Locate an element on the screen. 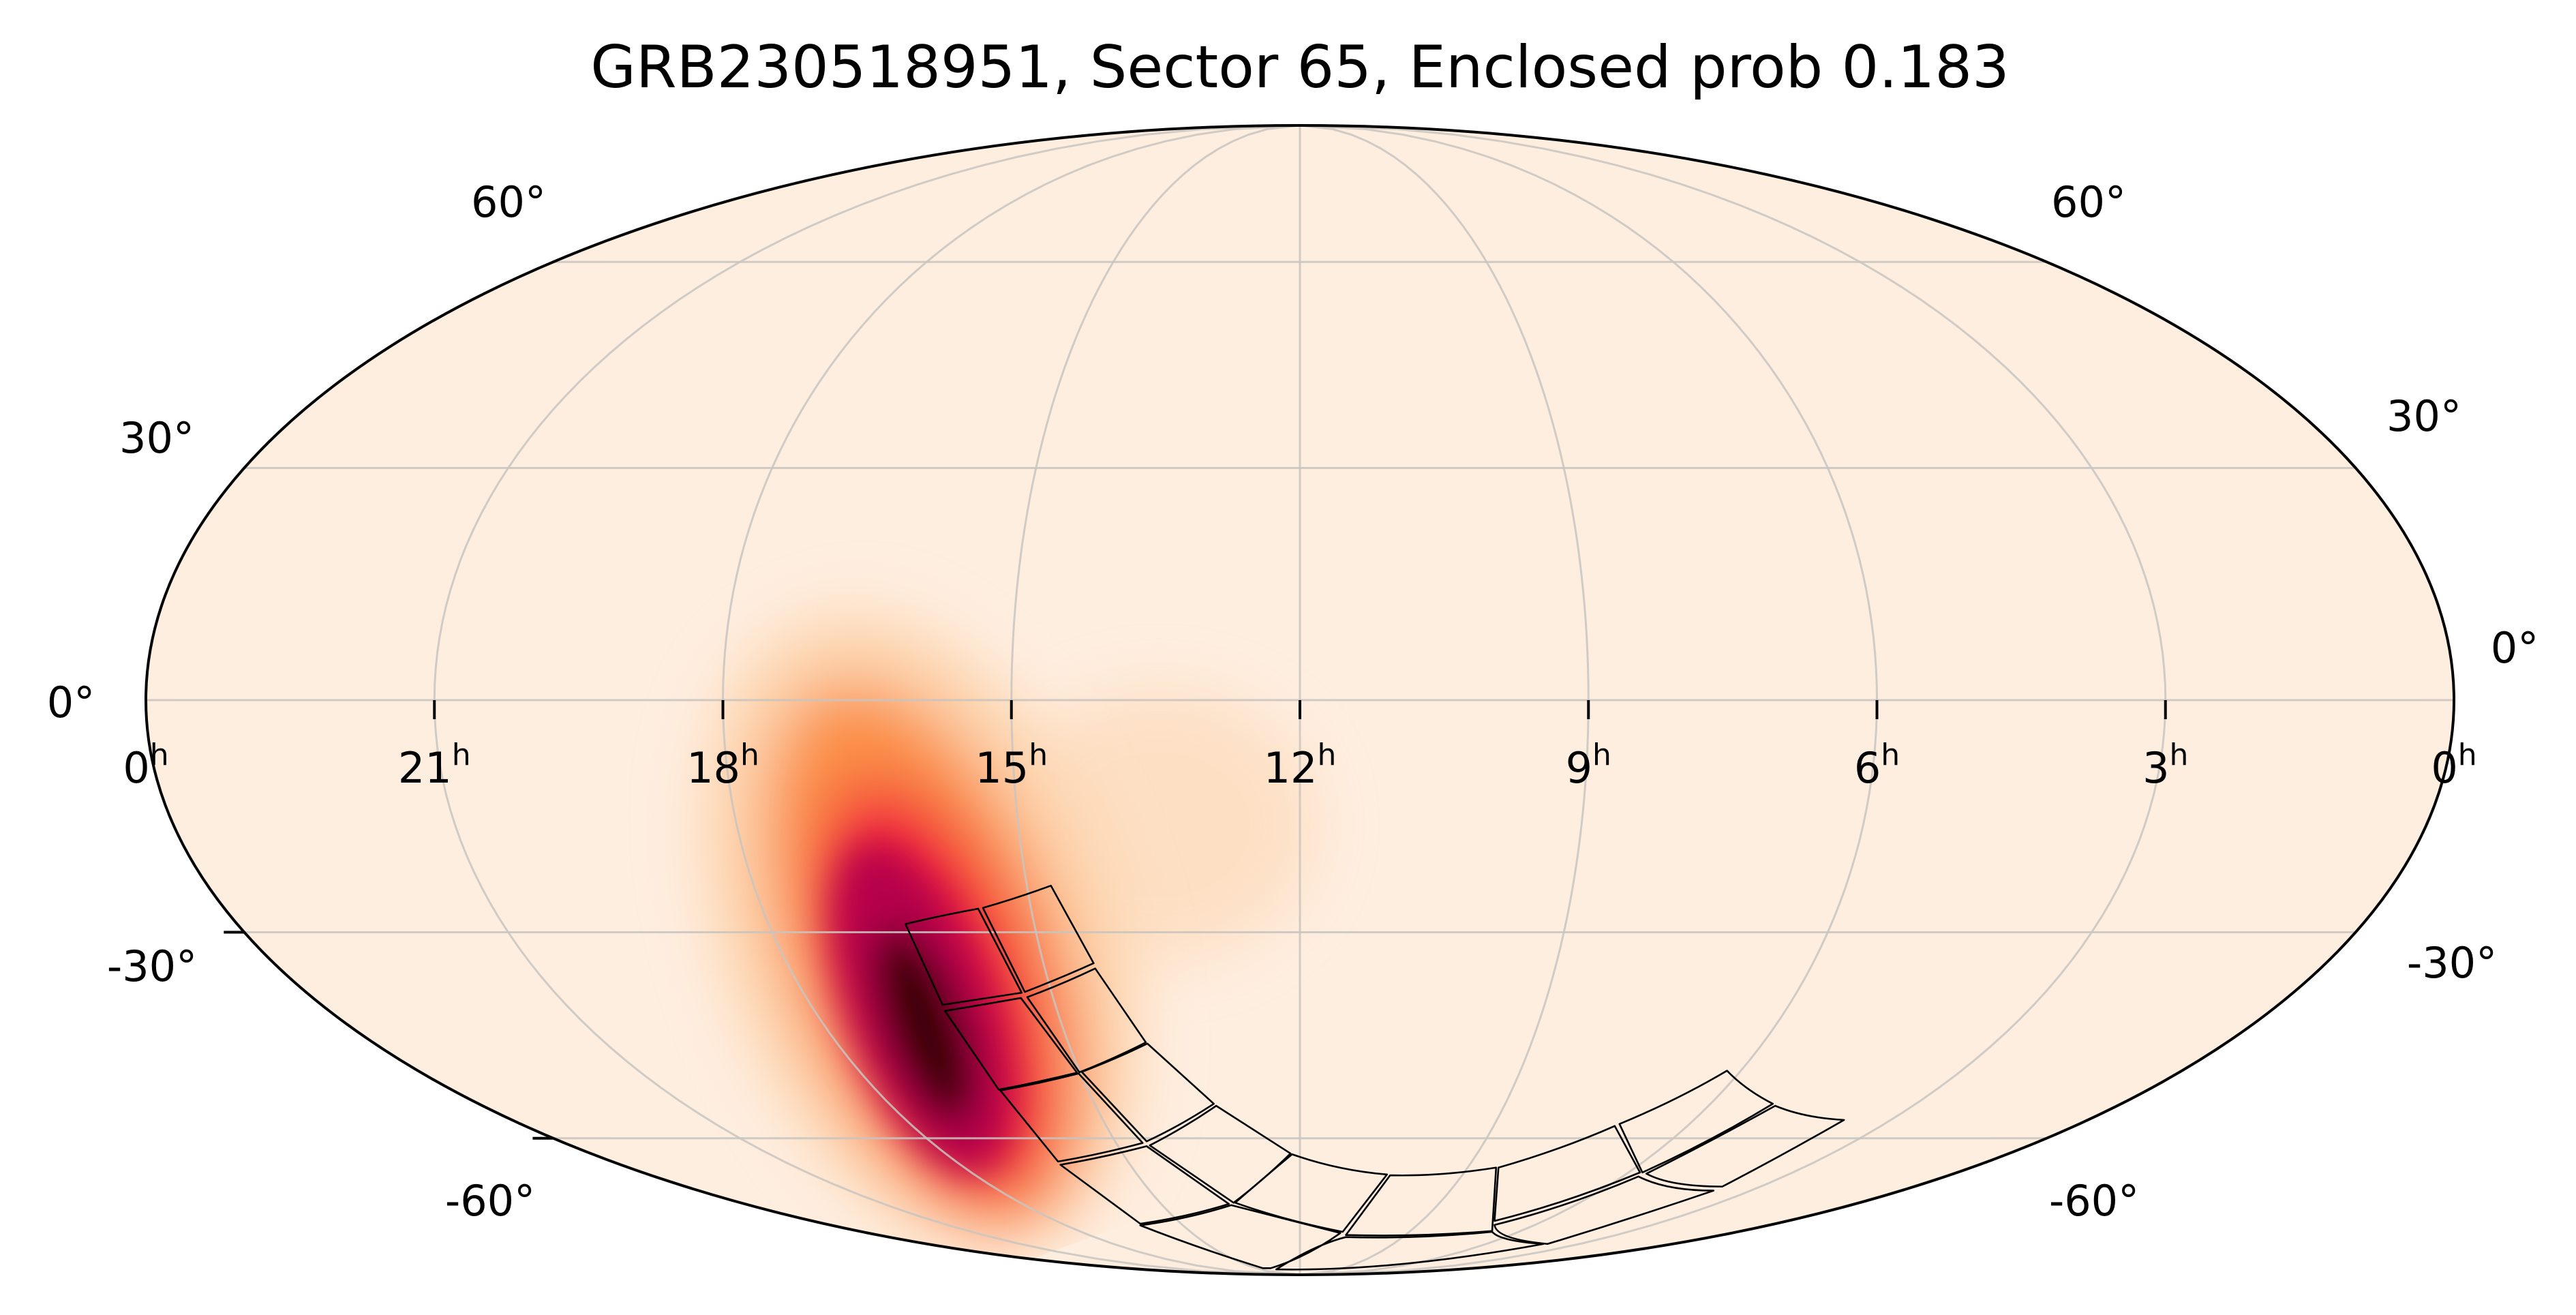 The height and width of the screenshot is (1315, 2576). dec-label-right-minus30: -30° is located at coordinates (2452, 963).